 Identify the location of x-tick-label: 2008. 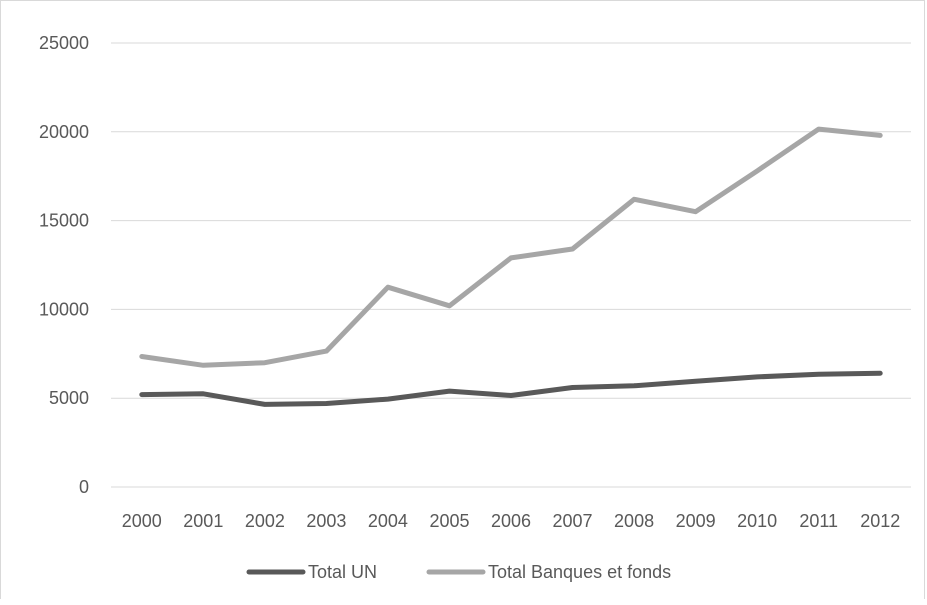
(634, 521).